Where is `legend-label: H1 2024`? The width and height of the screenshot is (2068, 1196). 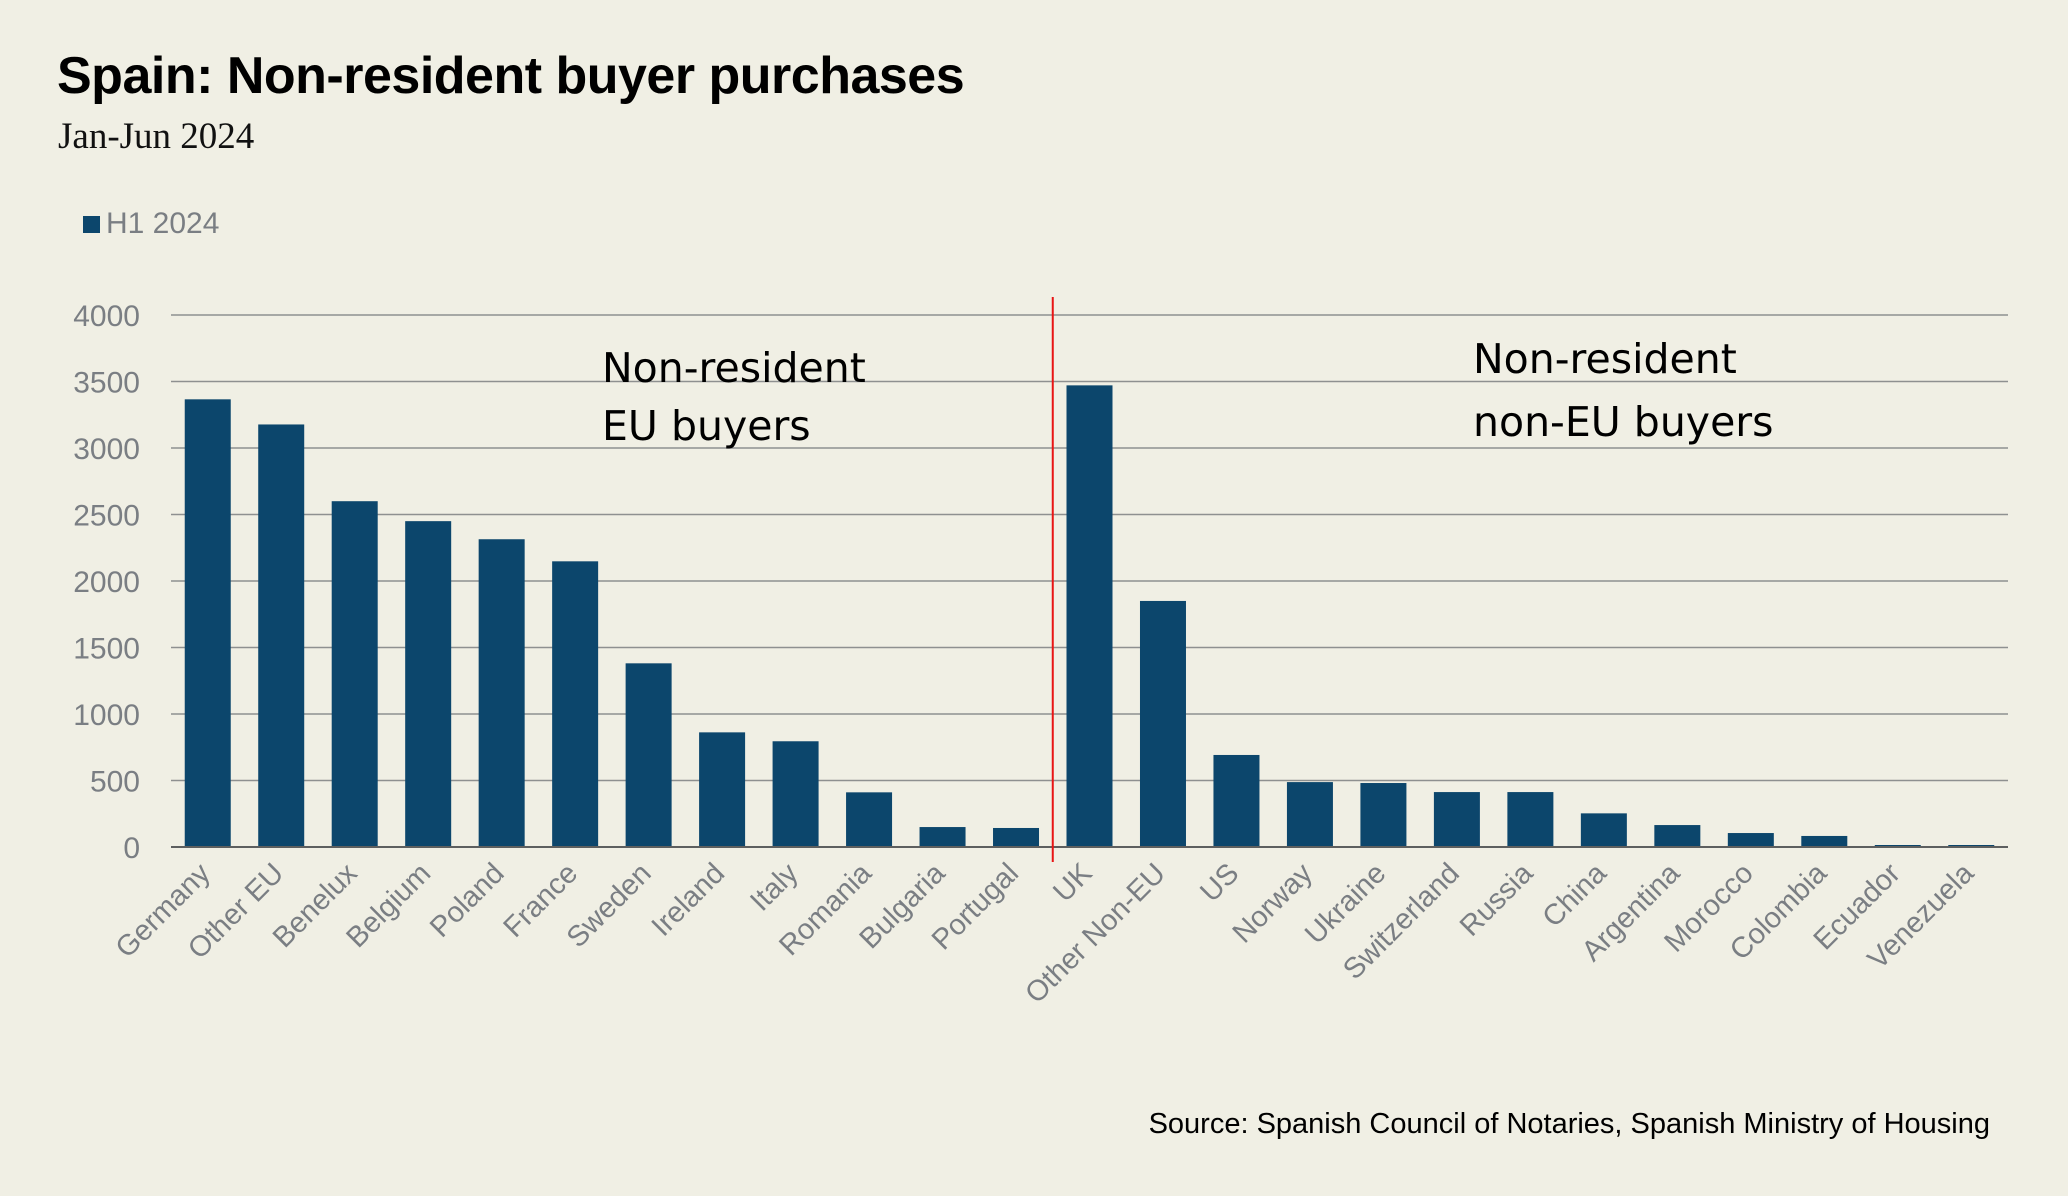 legend-label: H1 2024 is located at coordinates (163, 223).